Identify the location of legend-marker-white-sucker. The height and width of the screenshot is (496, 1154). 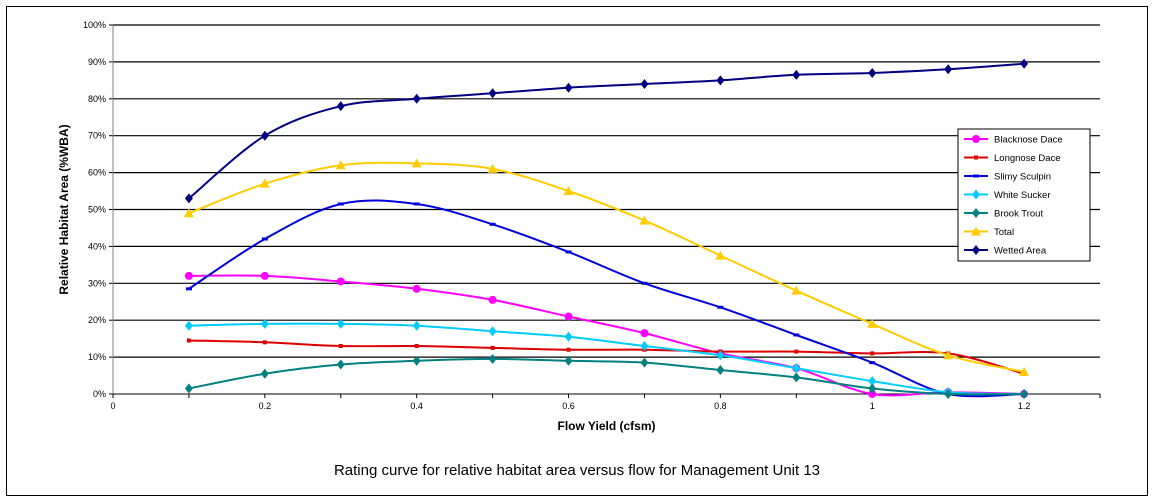
(976, 194).